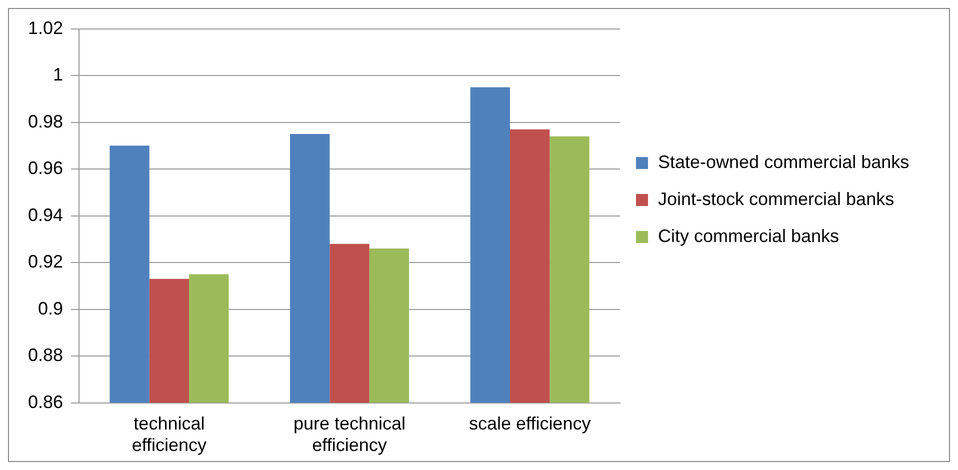 The image size is (958, 470). Describe the element at coordinates (46, 121) in the screenshot. I see `y-tick-label: 0.98` at that location.